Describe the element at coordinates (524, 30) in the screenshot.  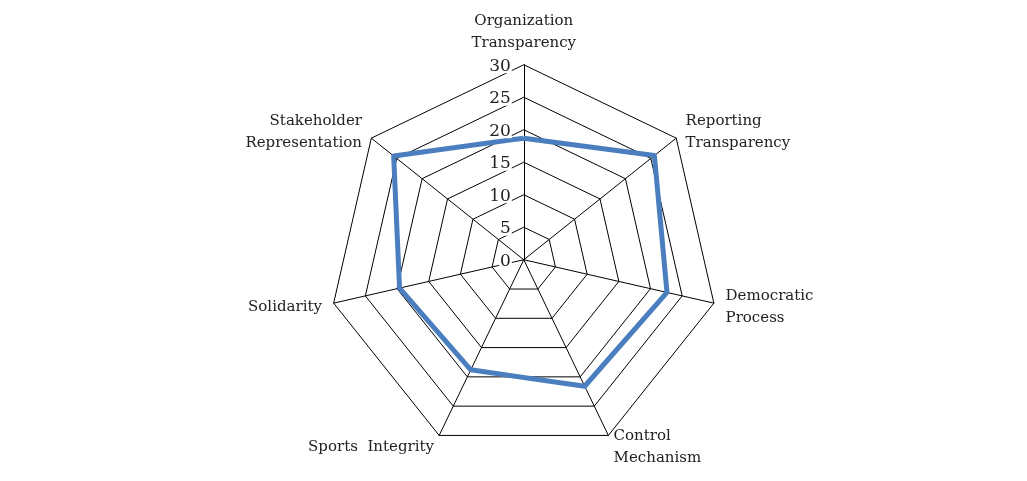
I see `spoke-label: Organization Transparency` at that location.